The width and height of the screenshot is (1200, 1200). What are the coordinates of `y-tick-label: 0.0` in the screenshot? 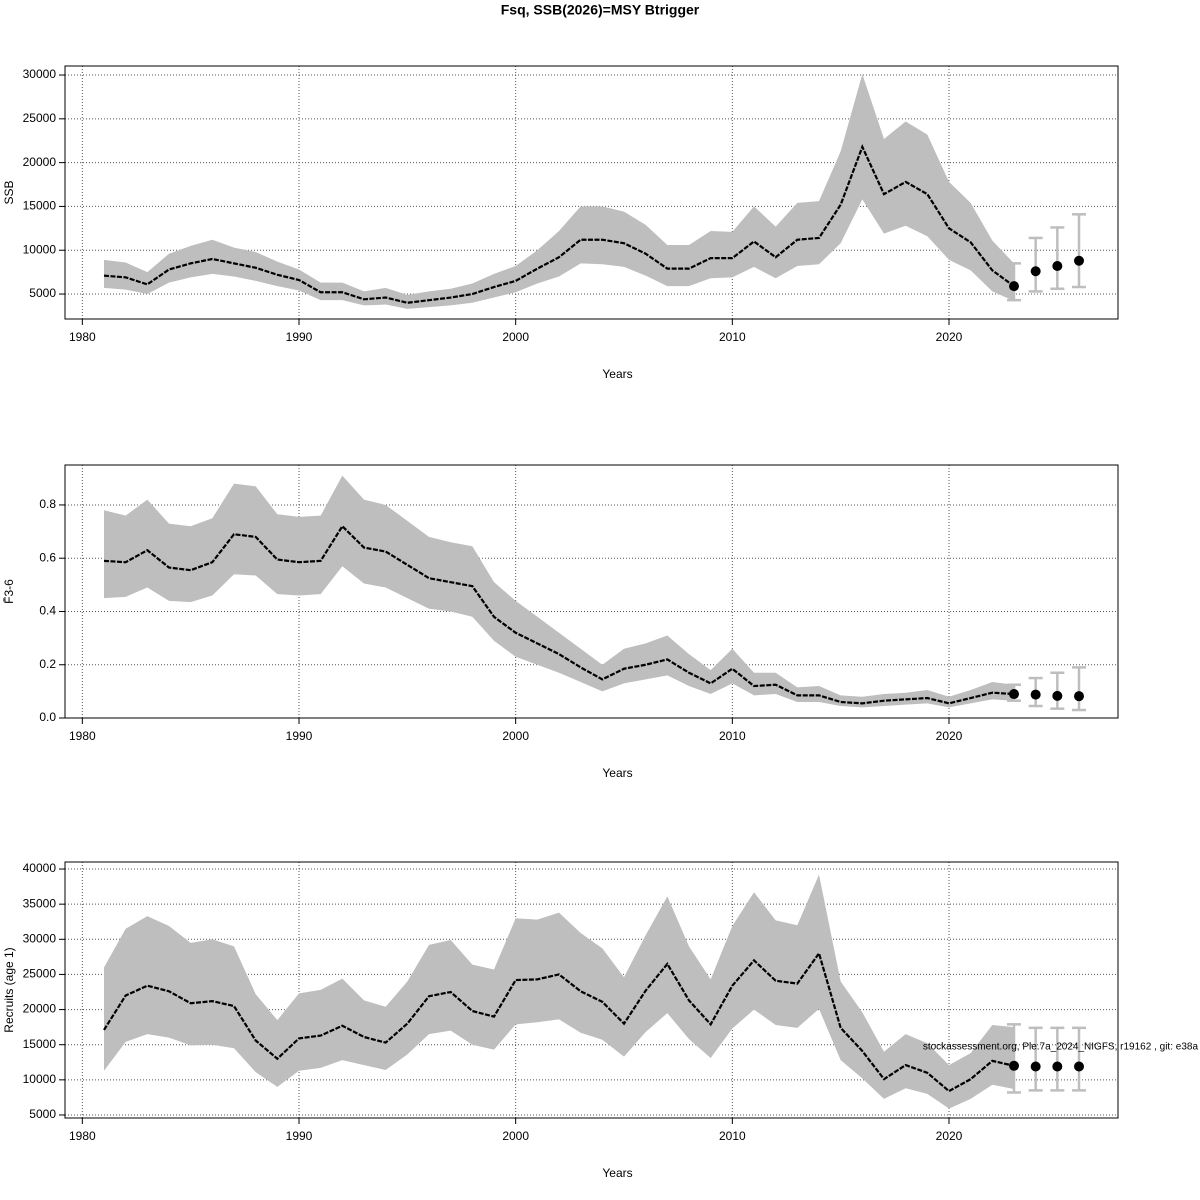 It's located at (47, 717).